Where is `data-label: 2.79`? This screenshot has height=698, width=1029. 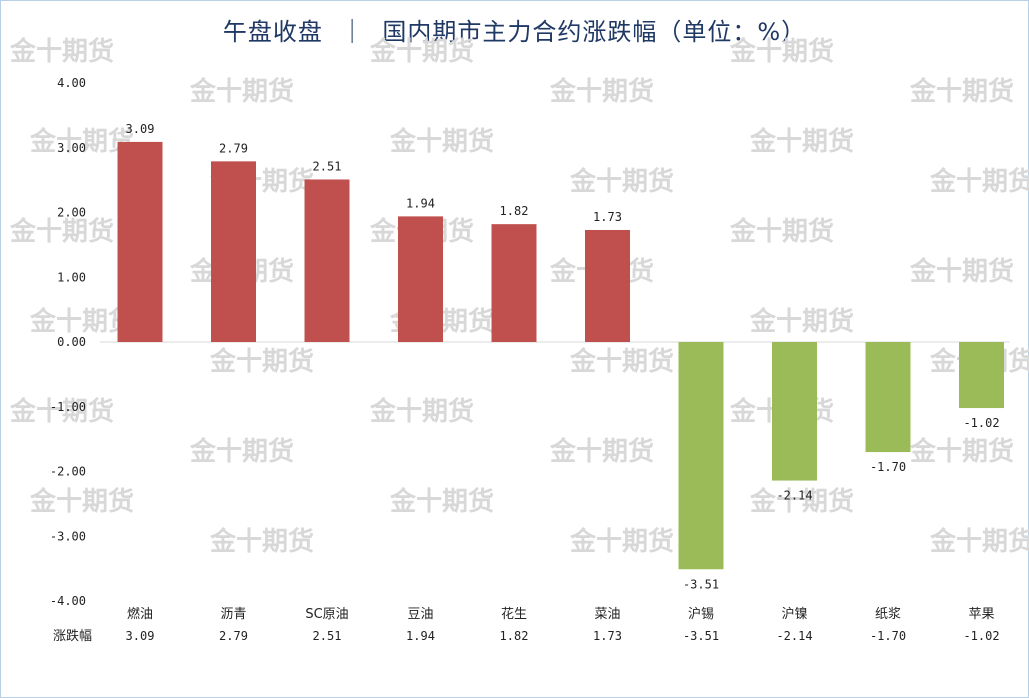
data-label: 2.79 is located at coordinates (233, 148).